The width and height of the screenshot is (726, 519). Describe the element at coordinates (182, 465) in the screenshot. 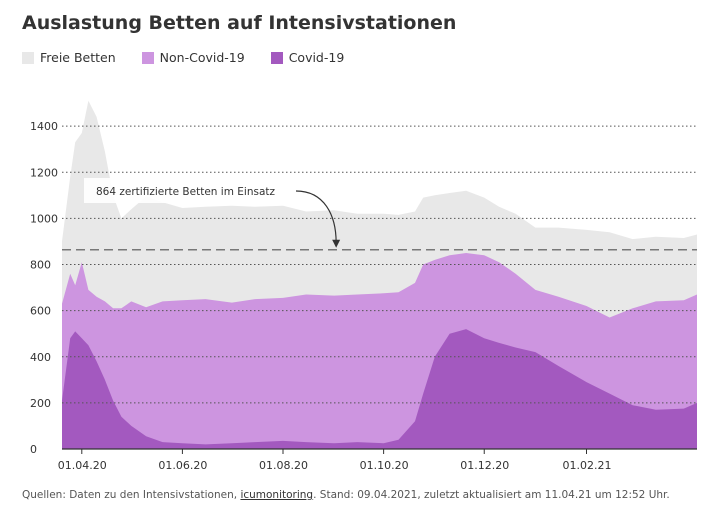

I see `x-tick-label-01.06.20: 01.06.20` at that location.